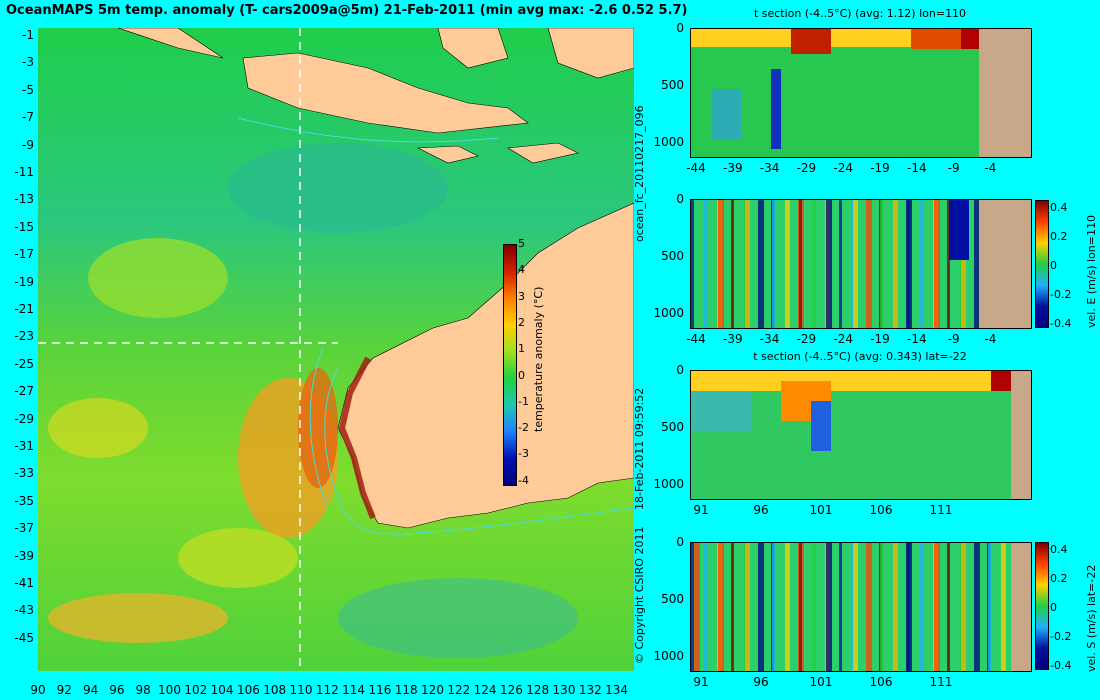  I want to click on lon-tick: 102, so click(196, 690).